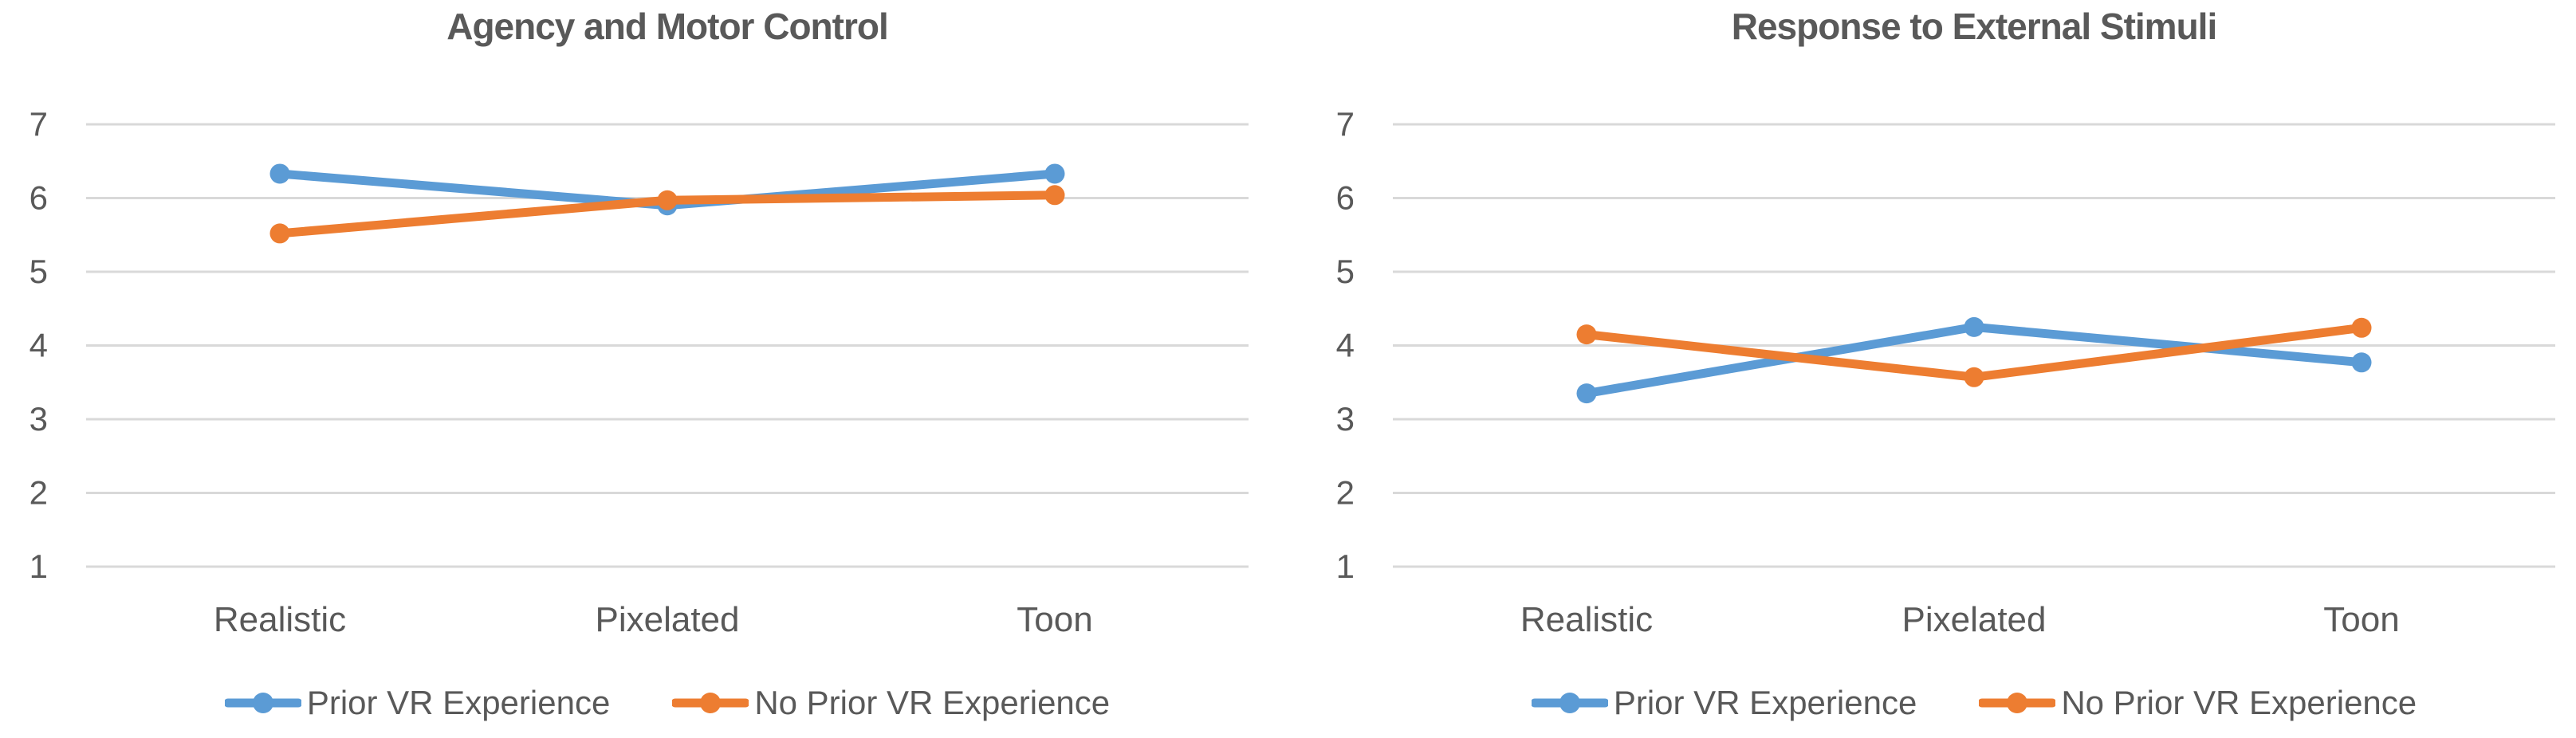 The image size is (2576, 738). Describe the element at coordinates (668, 27) in the screenshot. I see `chart-title: Agency and Motor Control` at that location.